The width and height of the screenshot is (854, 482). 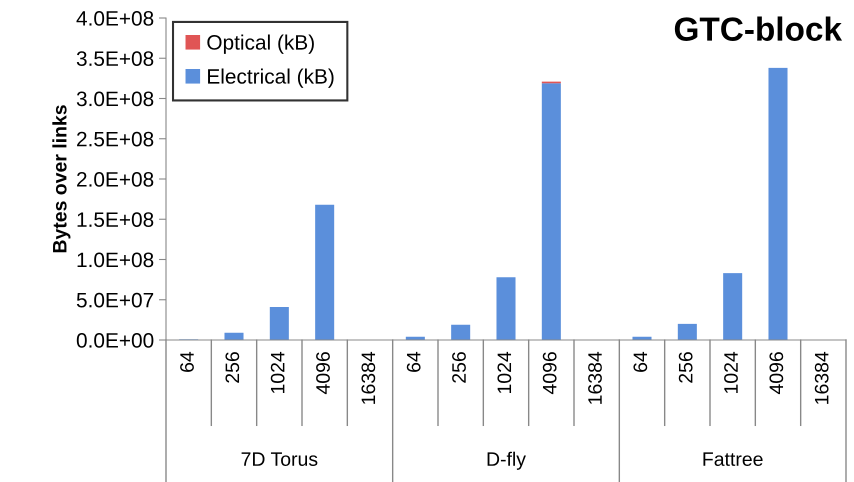 I want to click on text: 7D Torus, so click(x=280, y=459).